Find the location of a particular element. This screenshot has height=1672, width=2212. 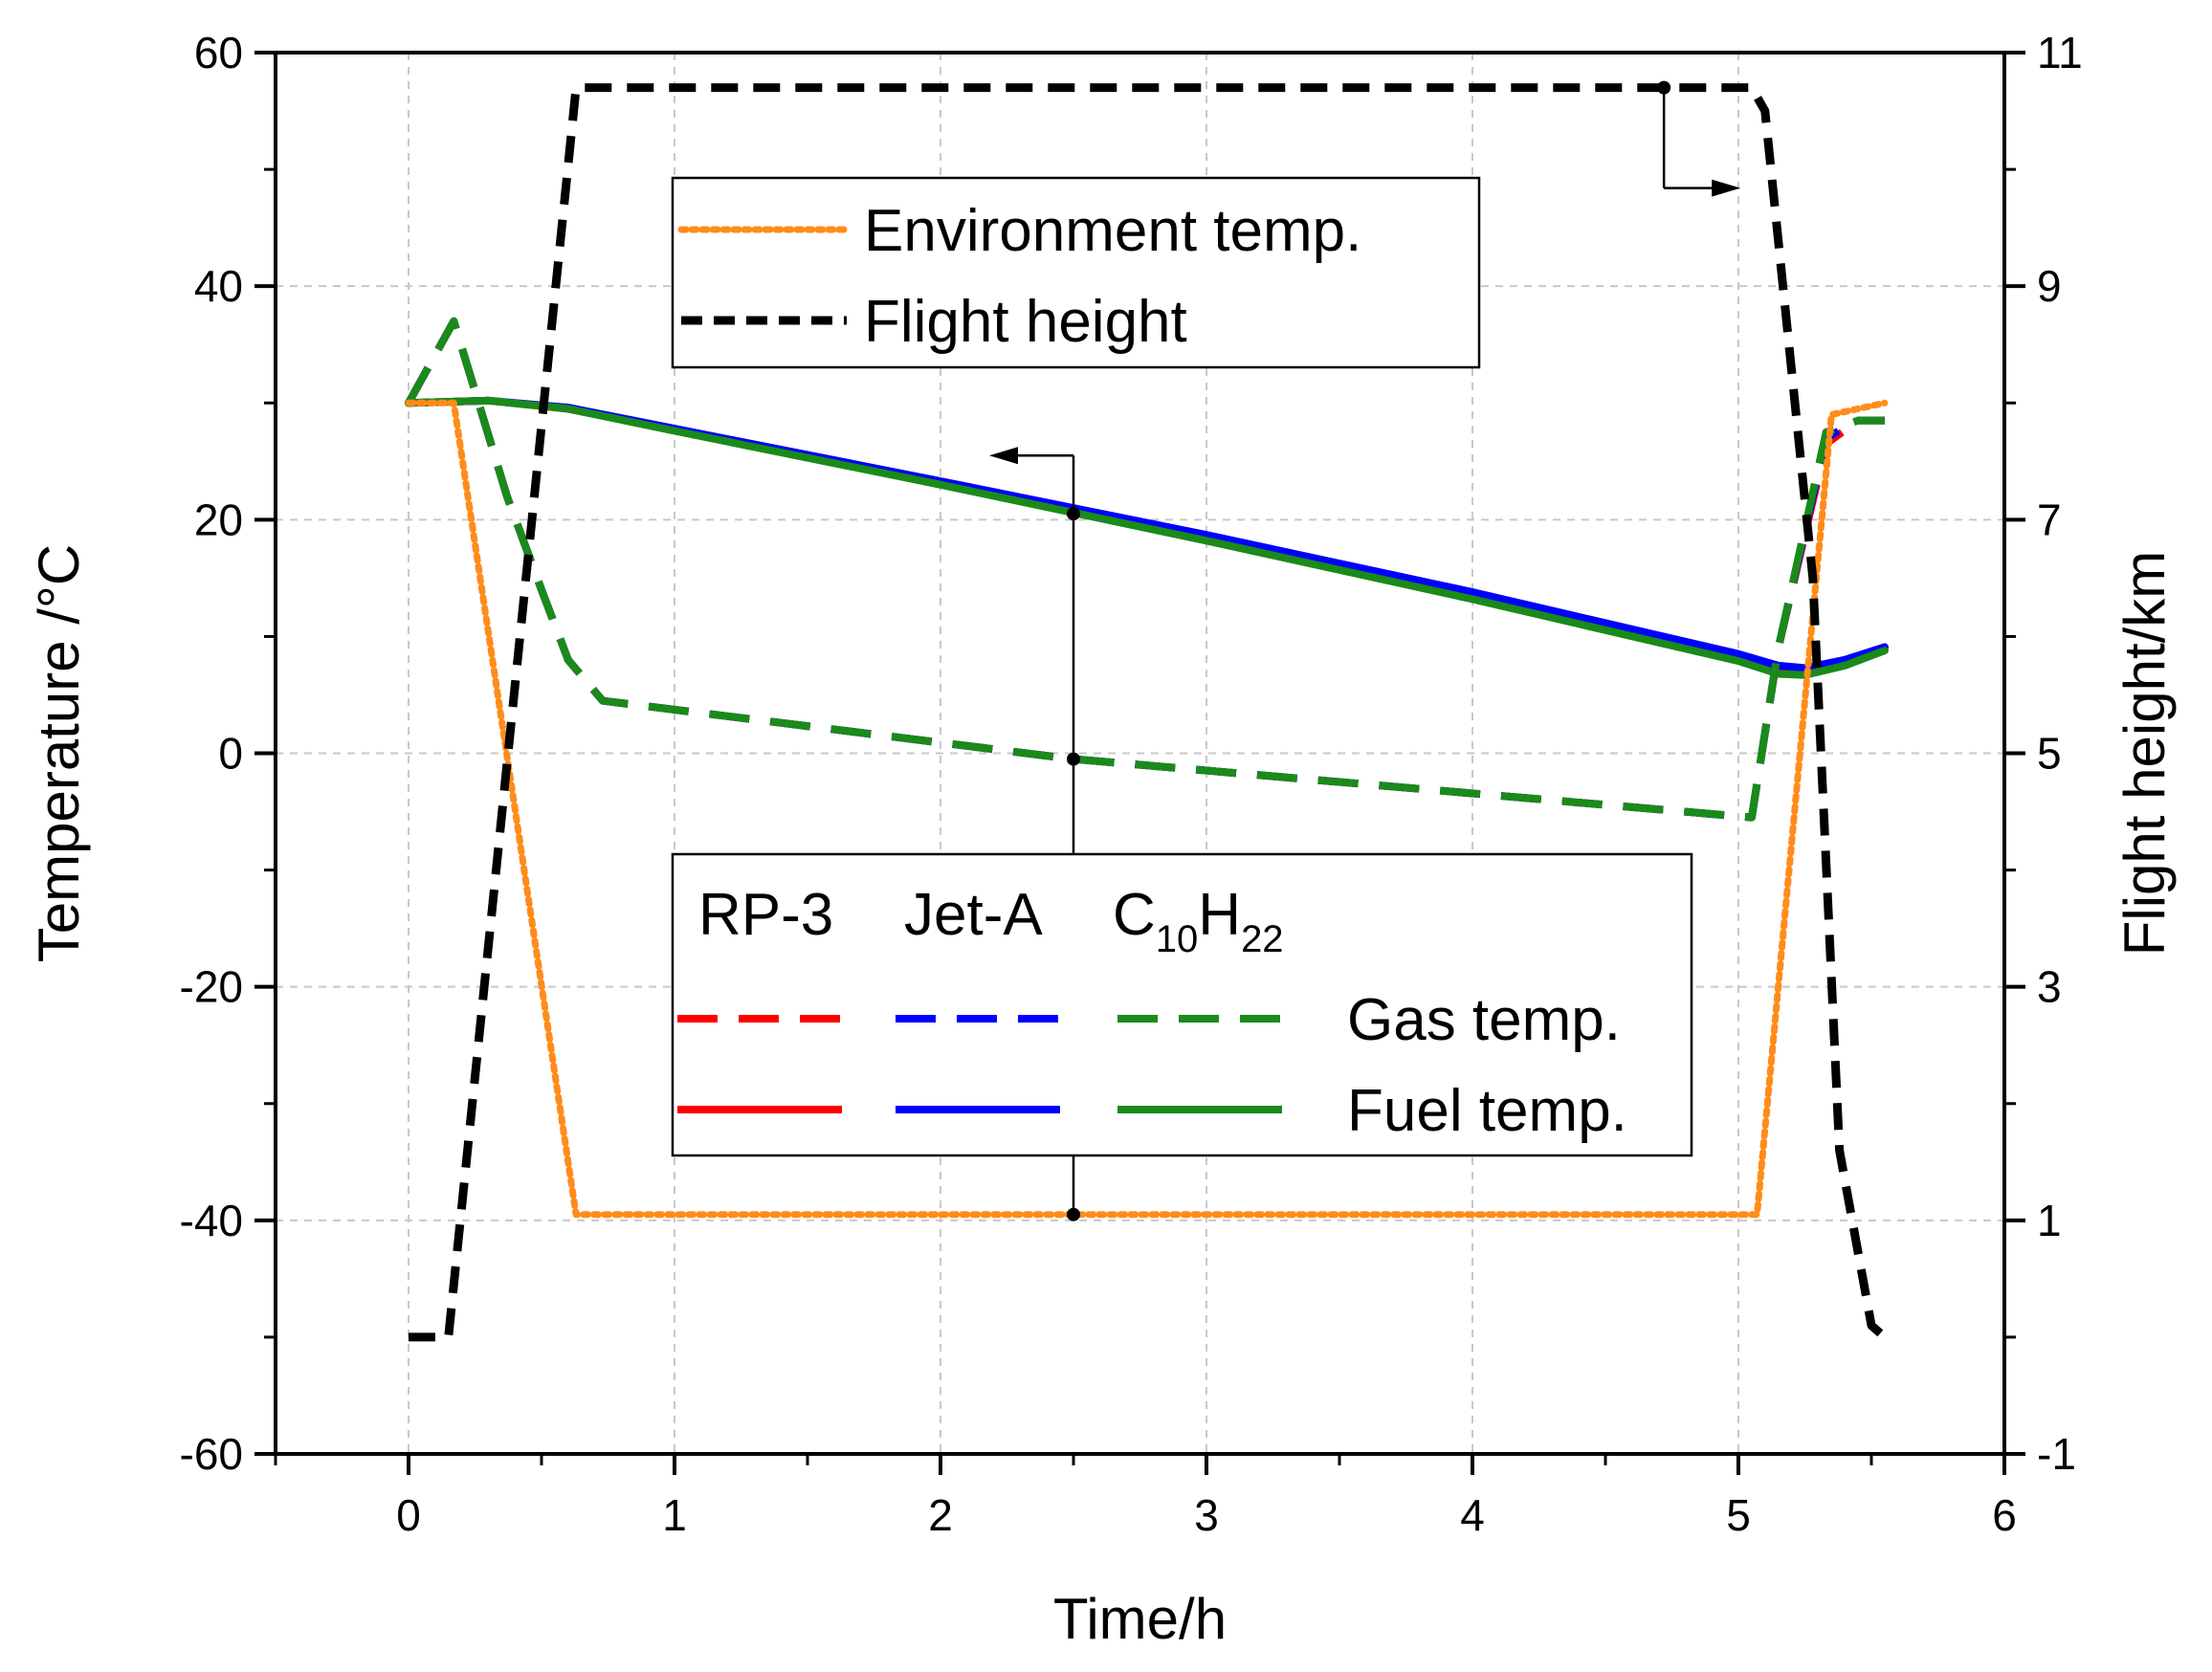

y2-tick-label: 9 is located at coordinates (2049, 286).